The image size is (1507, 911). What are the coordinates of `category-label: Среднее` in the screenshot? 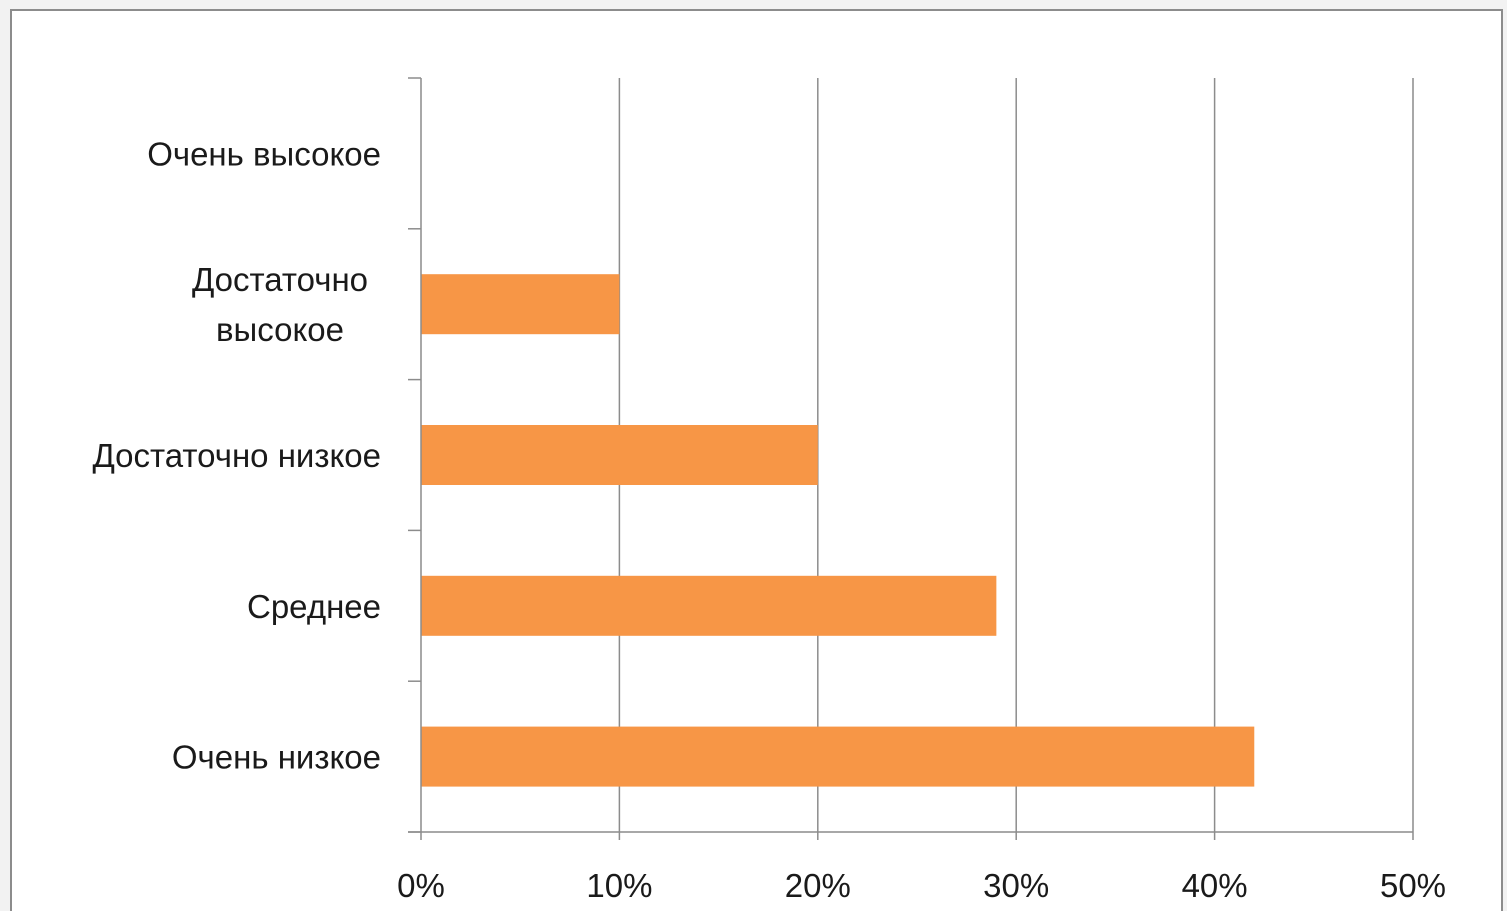 It's located at (314, 606).